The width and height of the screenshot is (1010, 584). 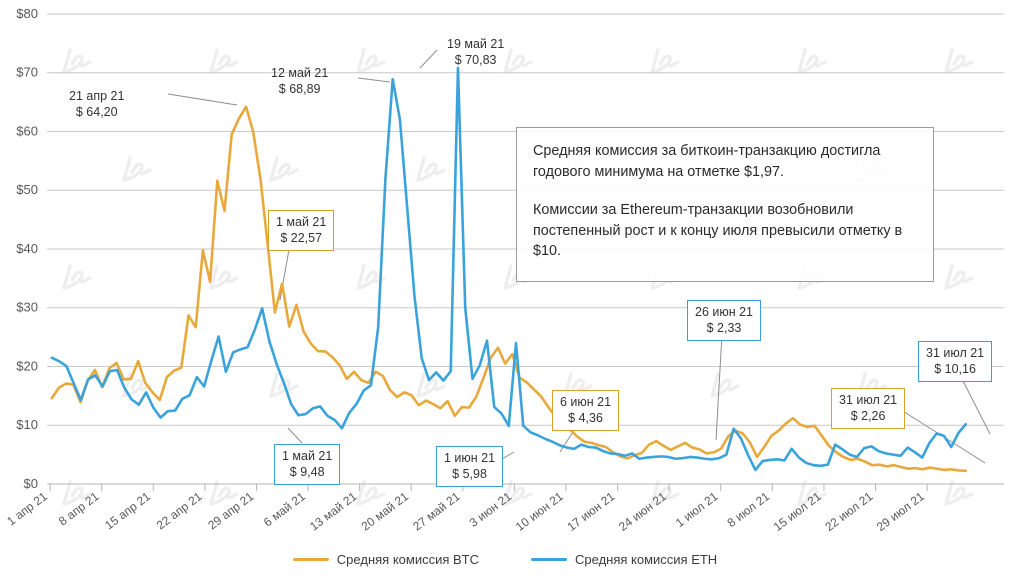 What do you see at coordinates (469, 474) in the screenshot?
I see `annotation-value: $ 5,98` at bounding box center [469, 474].